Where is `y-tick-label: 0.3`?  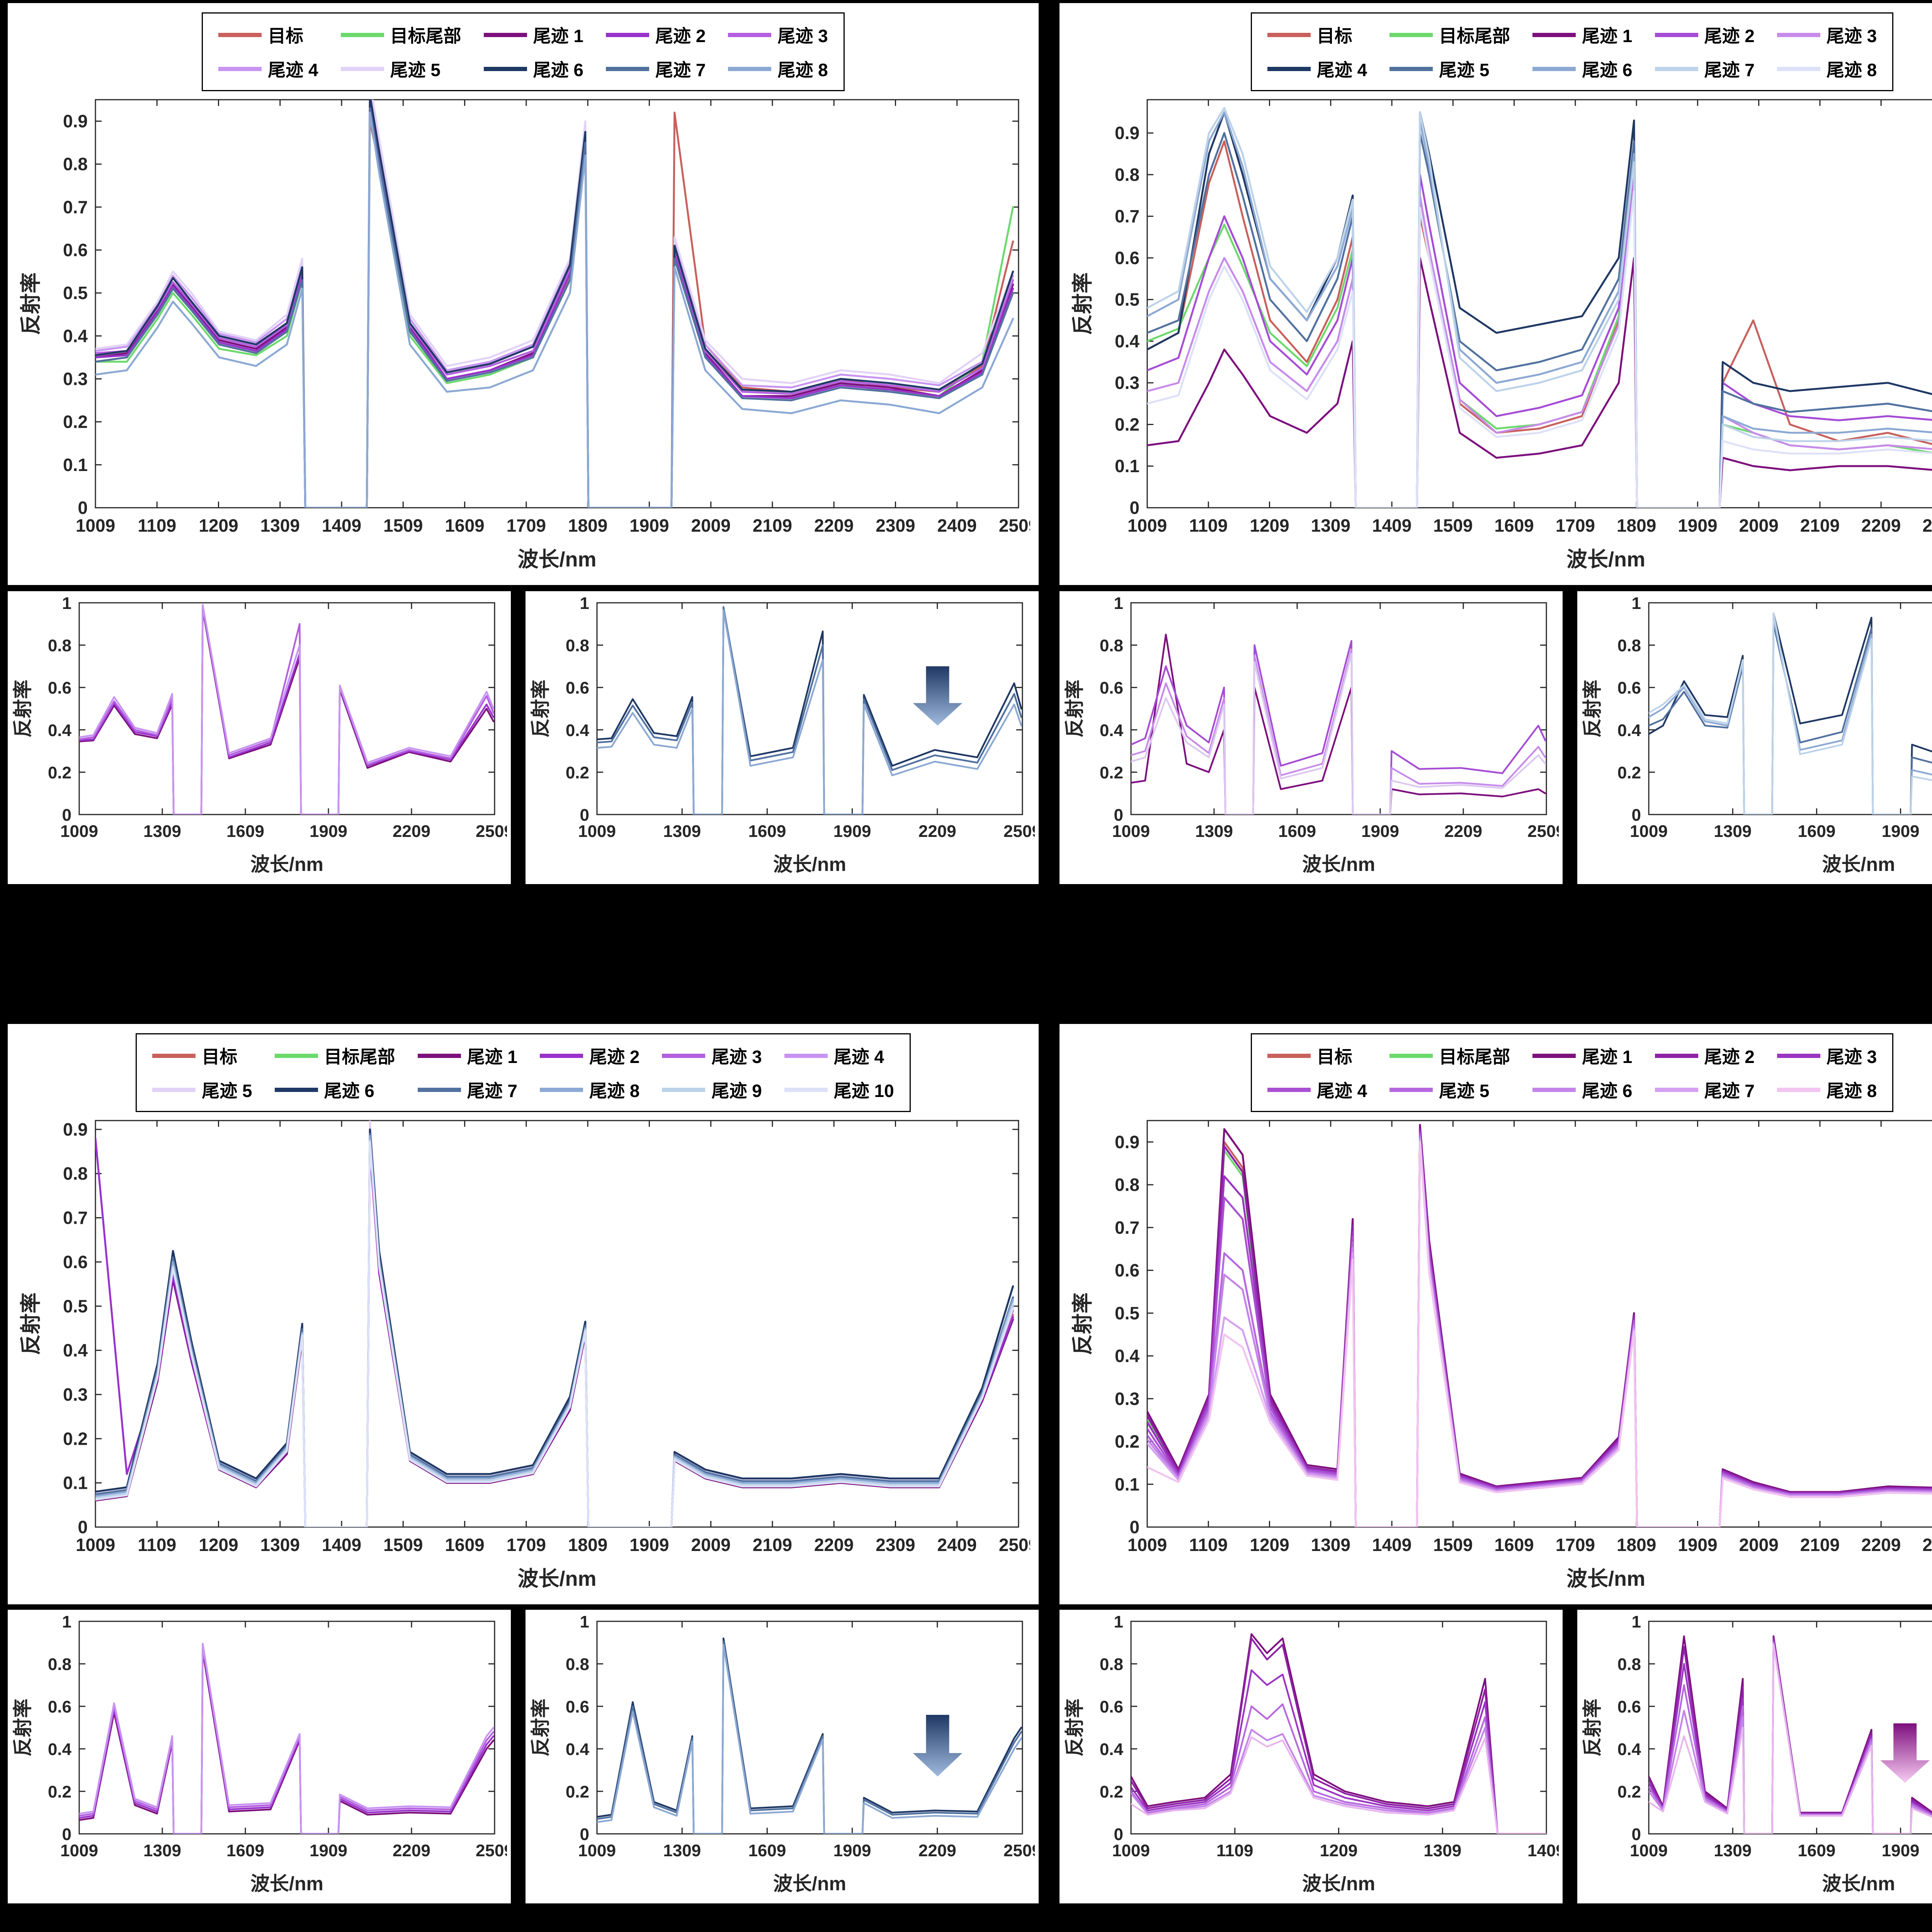
y-tick-label: 0.3 is located at coordinates (75, 379).